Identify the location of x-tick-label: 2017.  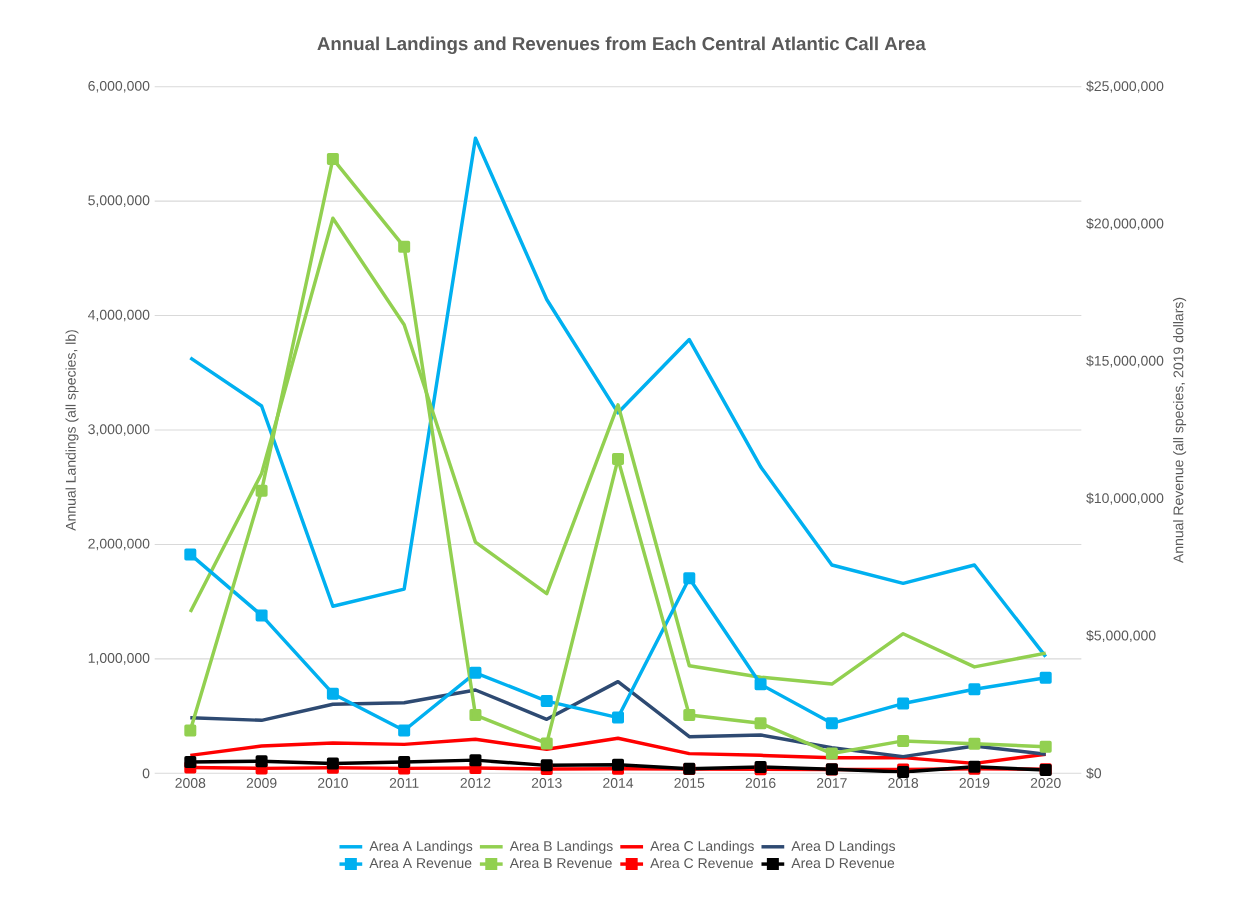
(832, 783).